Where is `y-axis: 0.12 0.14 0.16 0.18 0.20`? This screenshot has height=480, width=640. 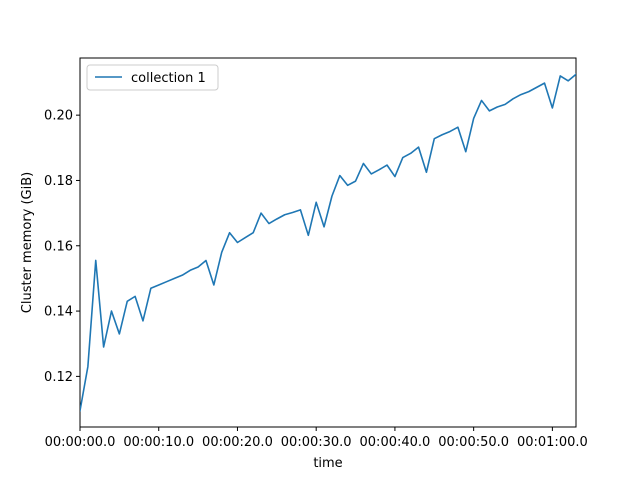
y-axis: 0.12 0.14 0.16 0.18 0.20 is located at coordinates (62, 247).